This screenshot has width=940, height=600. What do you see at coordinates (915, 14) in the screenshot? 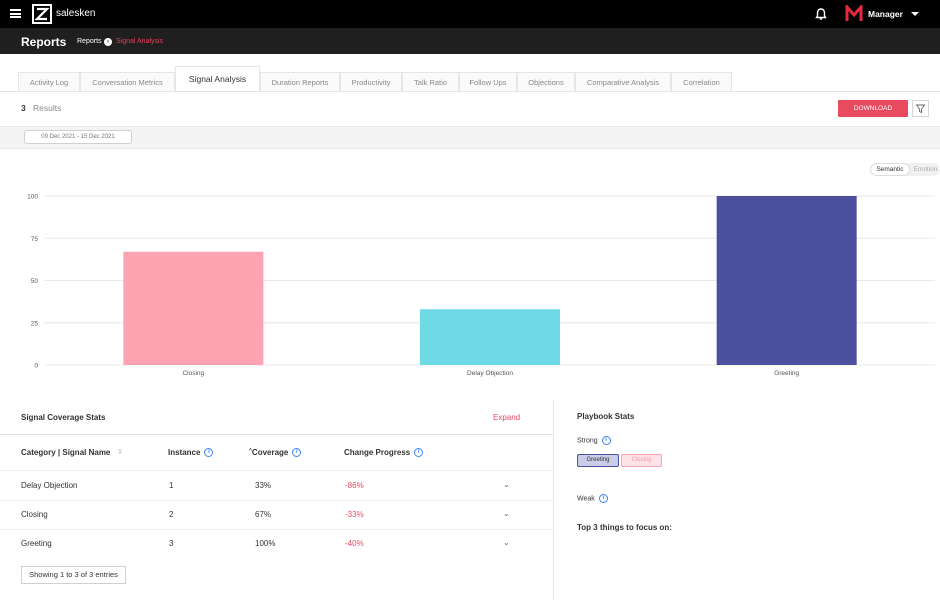
I see `user-menu-chevron-down-icon` at bounding box center [915, 14].